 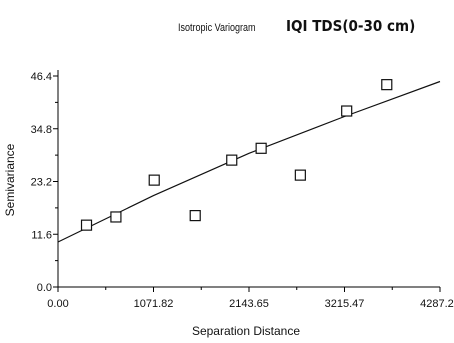 I want to click on y-tick-label: 23.2, so click(x=41, y=183).